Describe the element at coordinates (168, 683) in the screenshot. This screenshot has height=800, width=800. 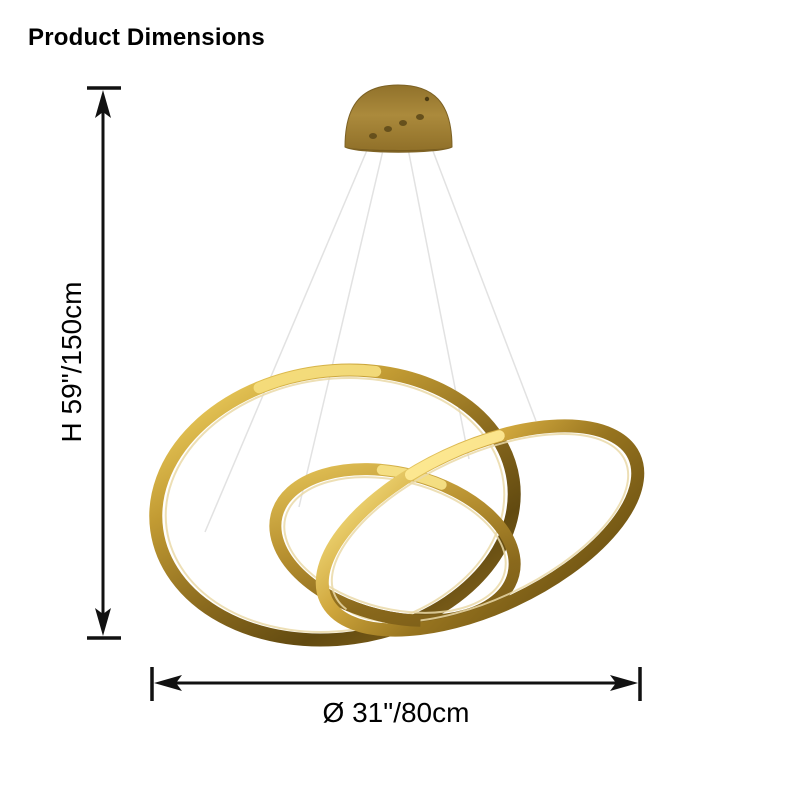
I see `arrow-left-icon` at that location.